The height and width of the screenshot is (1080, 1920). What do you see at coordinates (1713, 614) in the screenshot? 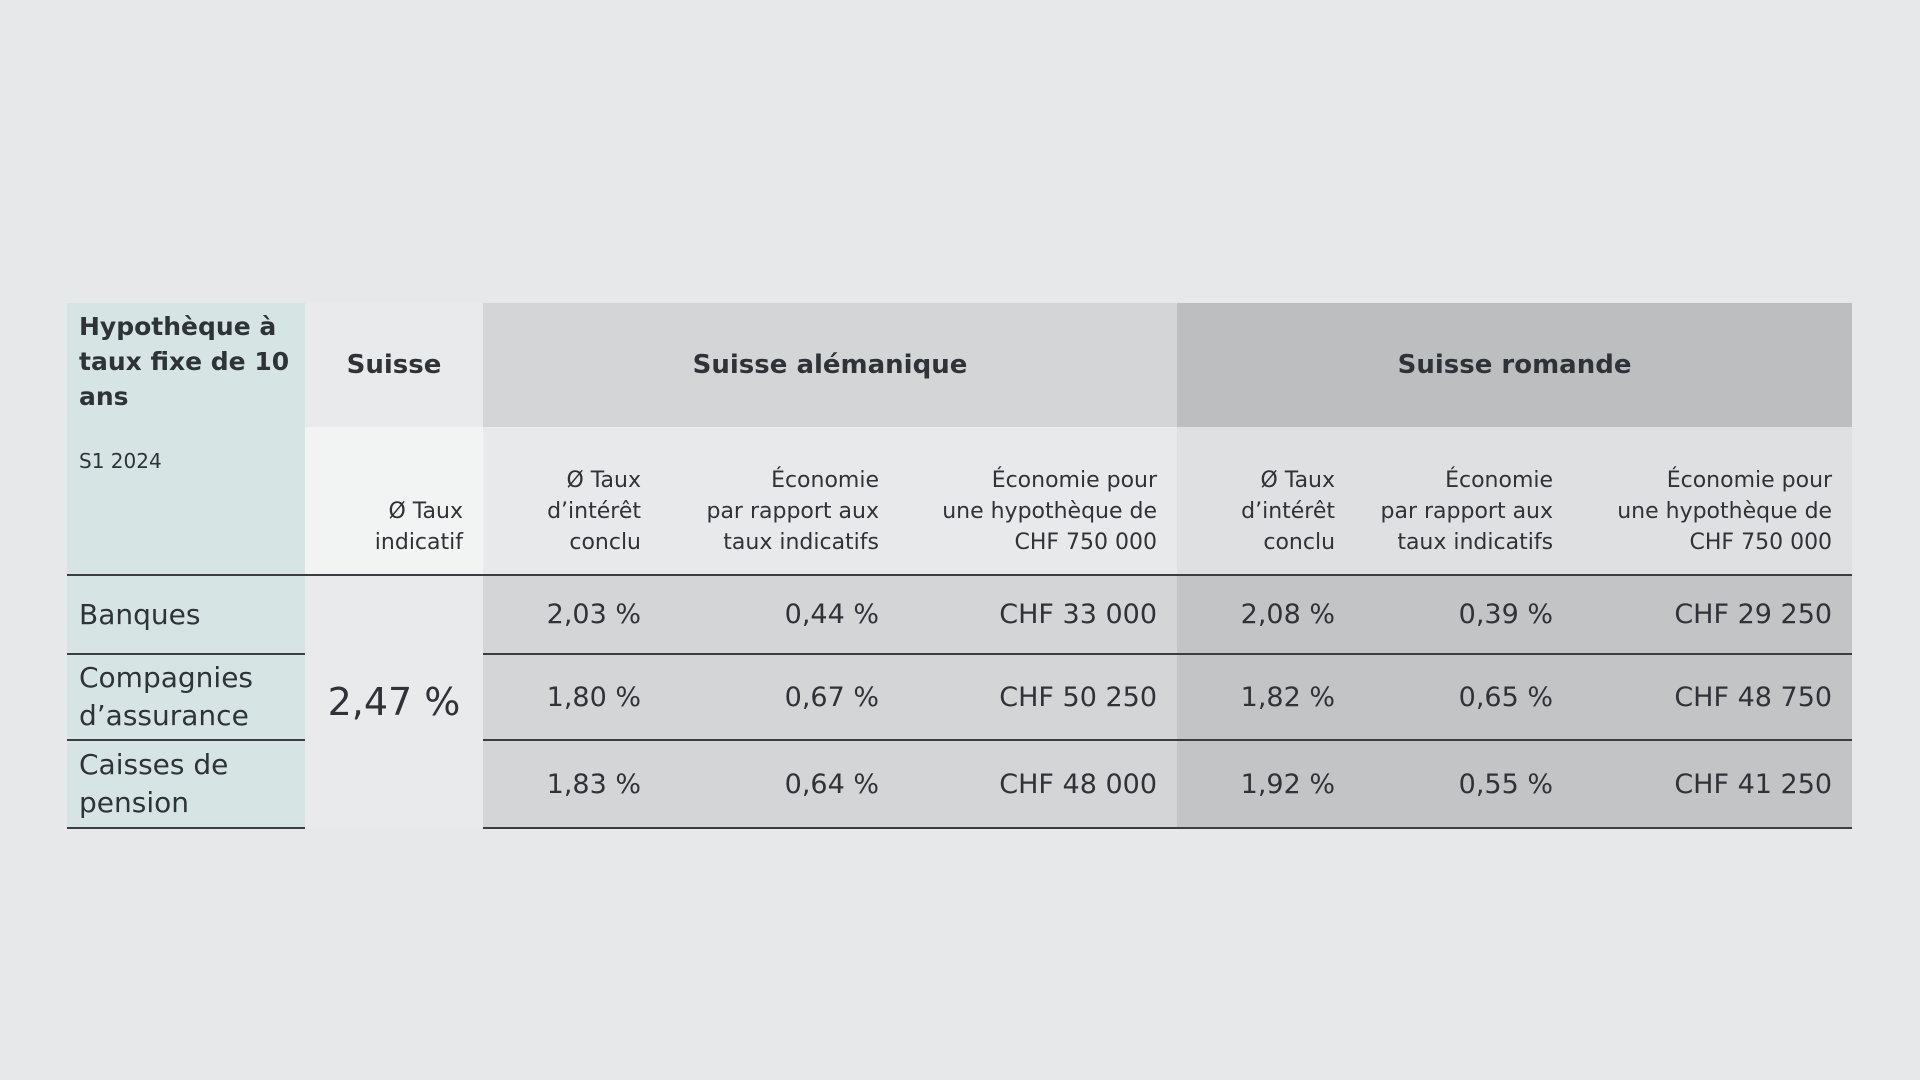
I see `table-cell: CHF 29 250` at bounding box center [1713, 614].